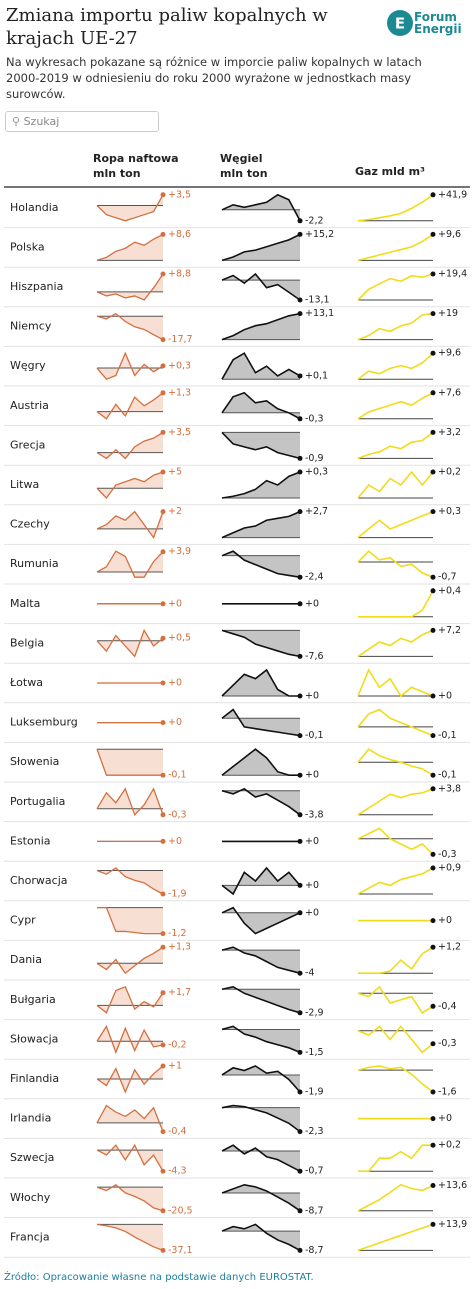 This screenshot has height=1289, width=474. What do you see at coordinates (41, 121) in the screenshot?
I see `search-placeholder: Szukaj` at bounding box center [41, 121].